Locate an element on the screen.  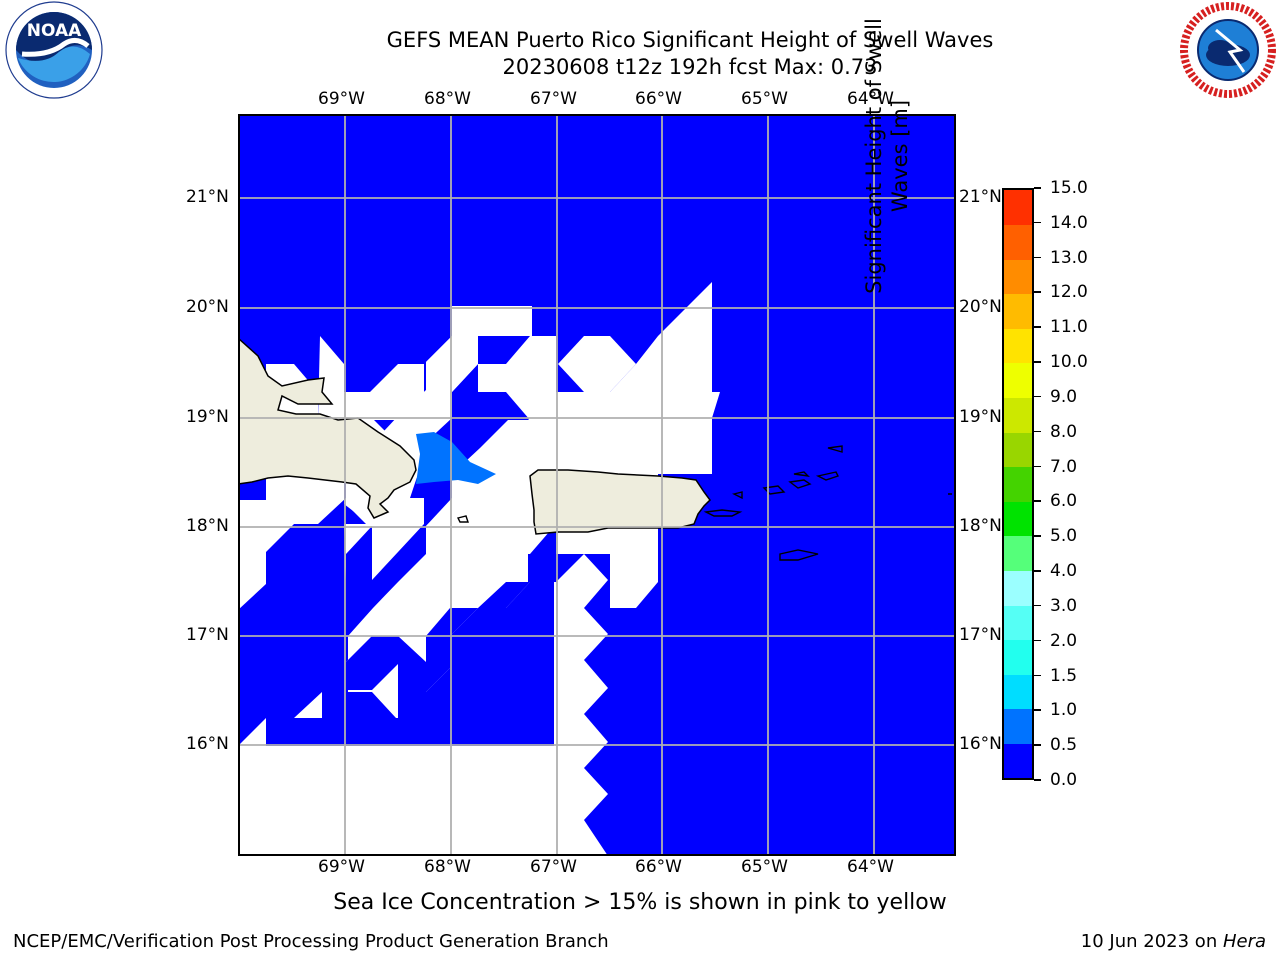
lat-label-left: 16°N is located at coordinates (207, 744).